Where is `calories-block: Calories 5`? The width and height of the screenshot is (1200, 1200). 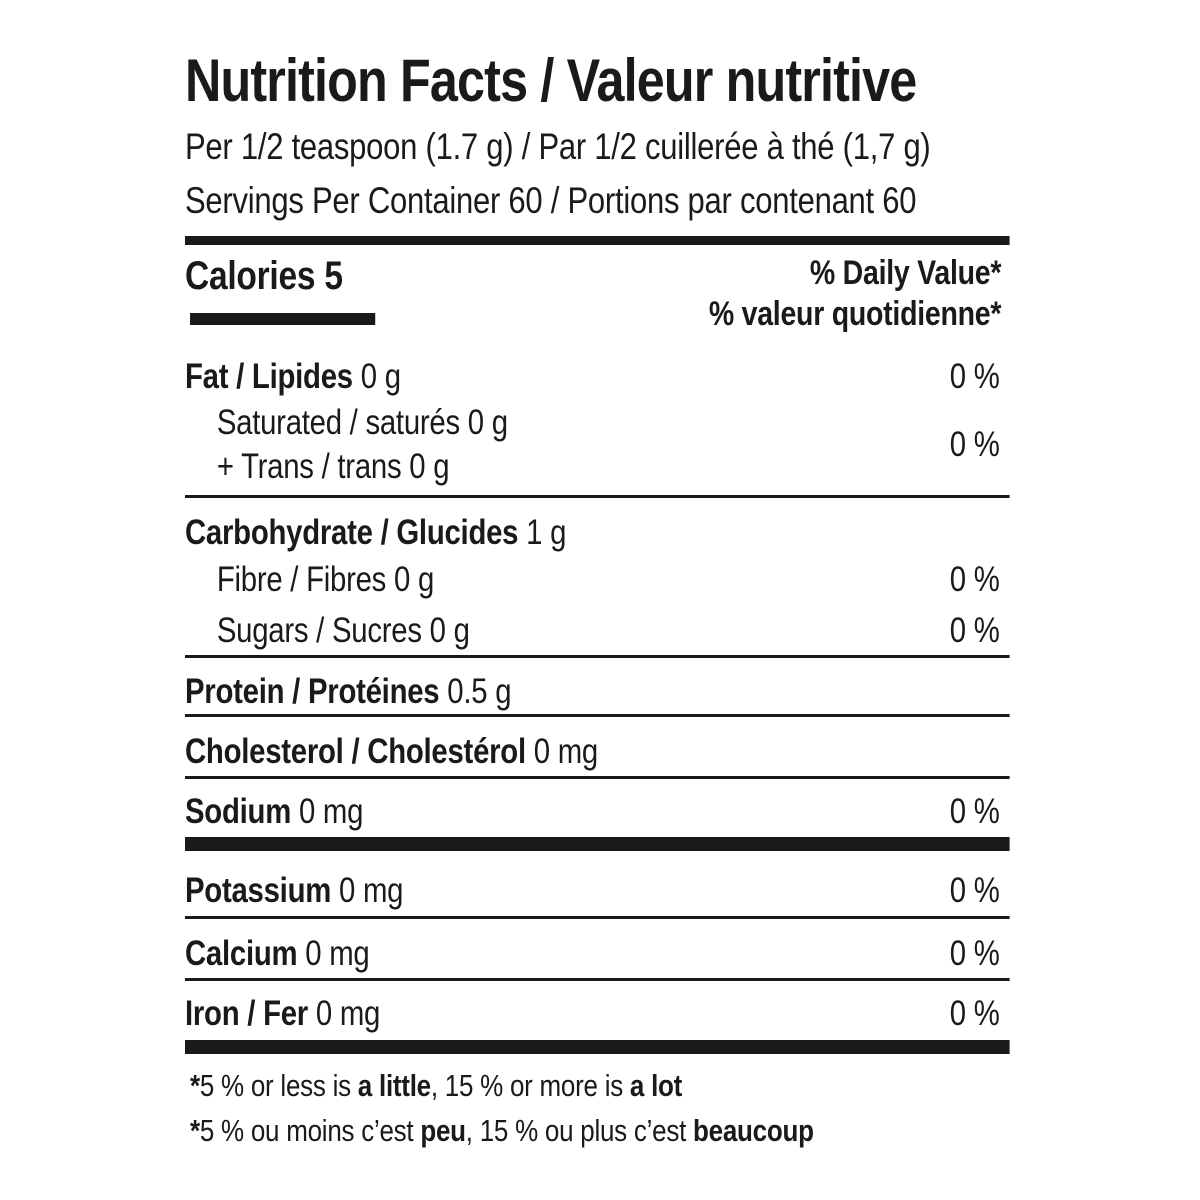 calories-block: Calories 5 is located at coordinates (280, 289).